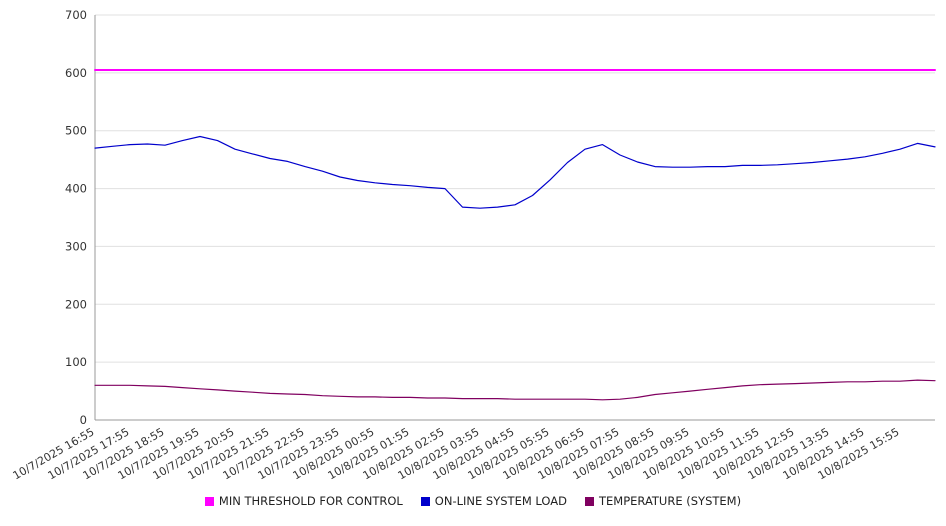  What do you see at coordinates (76, 217) in the screenshot?
I see `y-axis-labels: 0 100 200 300 400 500 600 700` at bounding box center [76, 217].